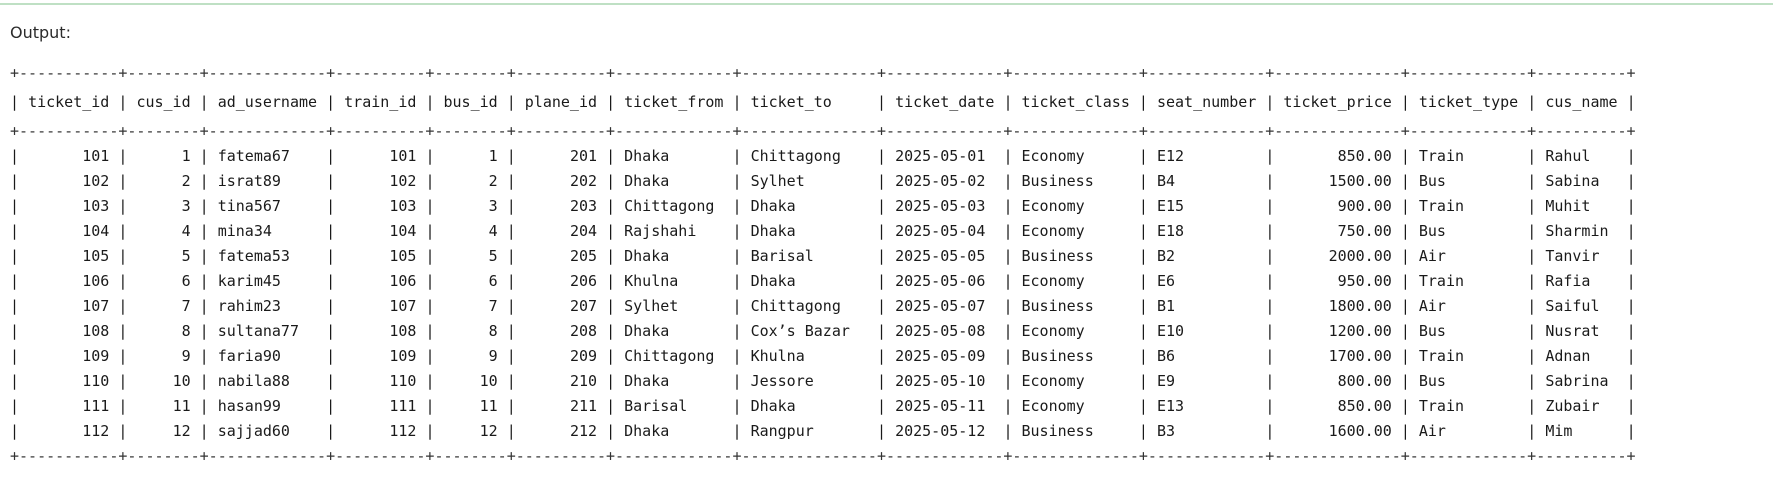 Image resolution: width=1773 pixels, height=487 pixels. What do you see at coordinates (253, 156) in the screenshot?
I see `table-cell: fatema67` at bounding box center [253, 156].